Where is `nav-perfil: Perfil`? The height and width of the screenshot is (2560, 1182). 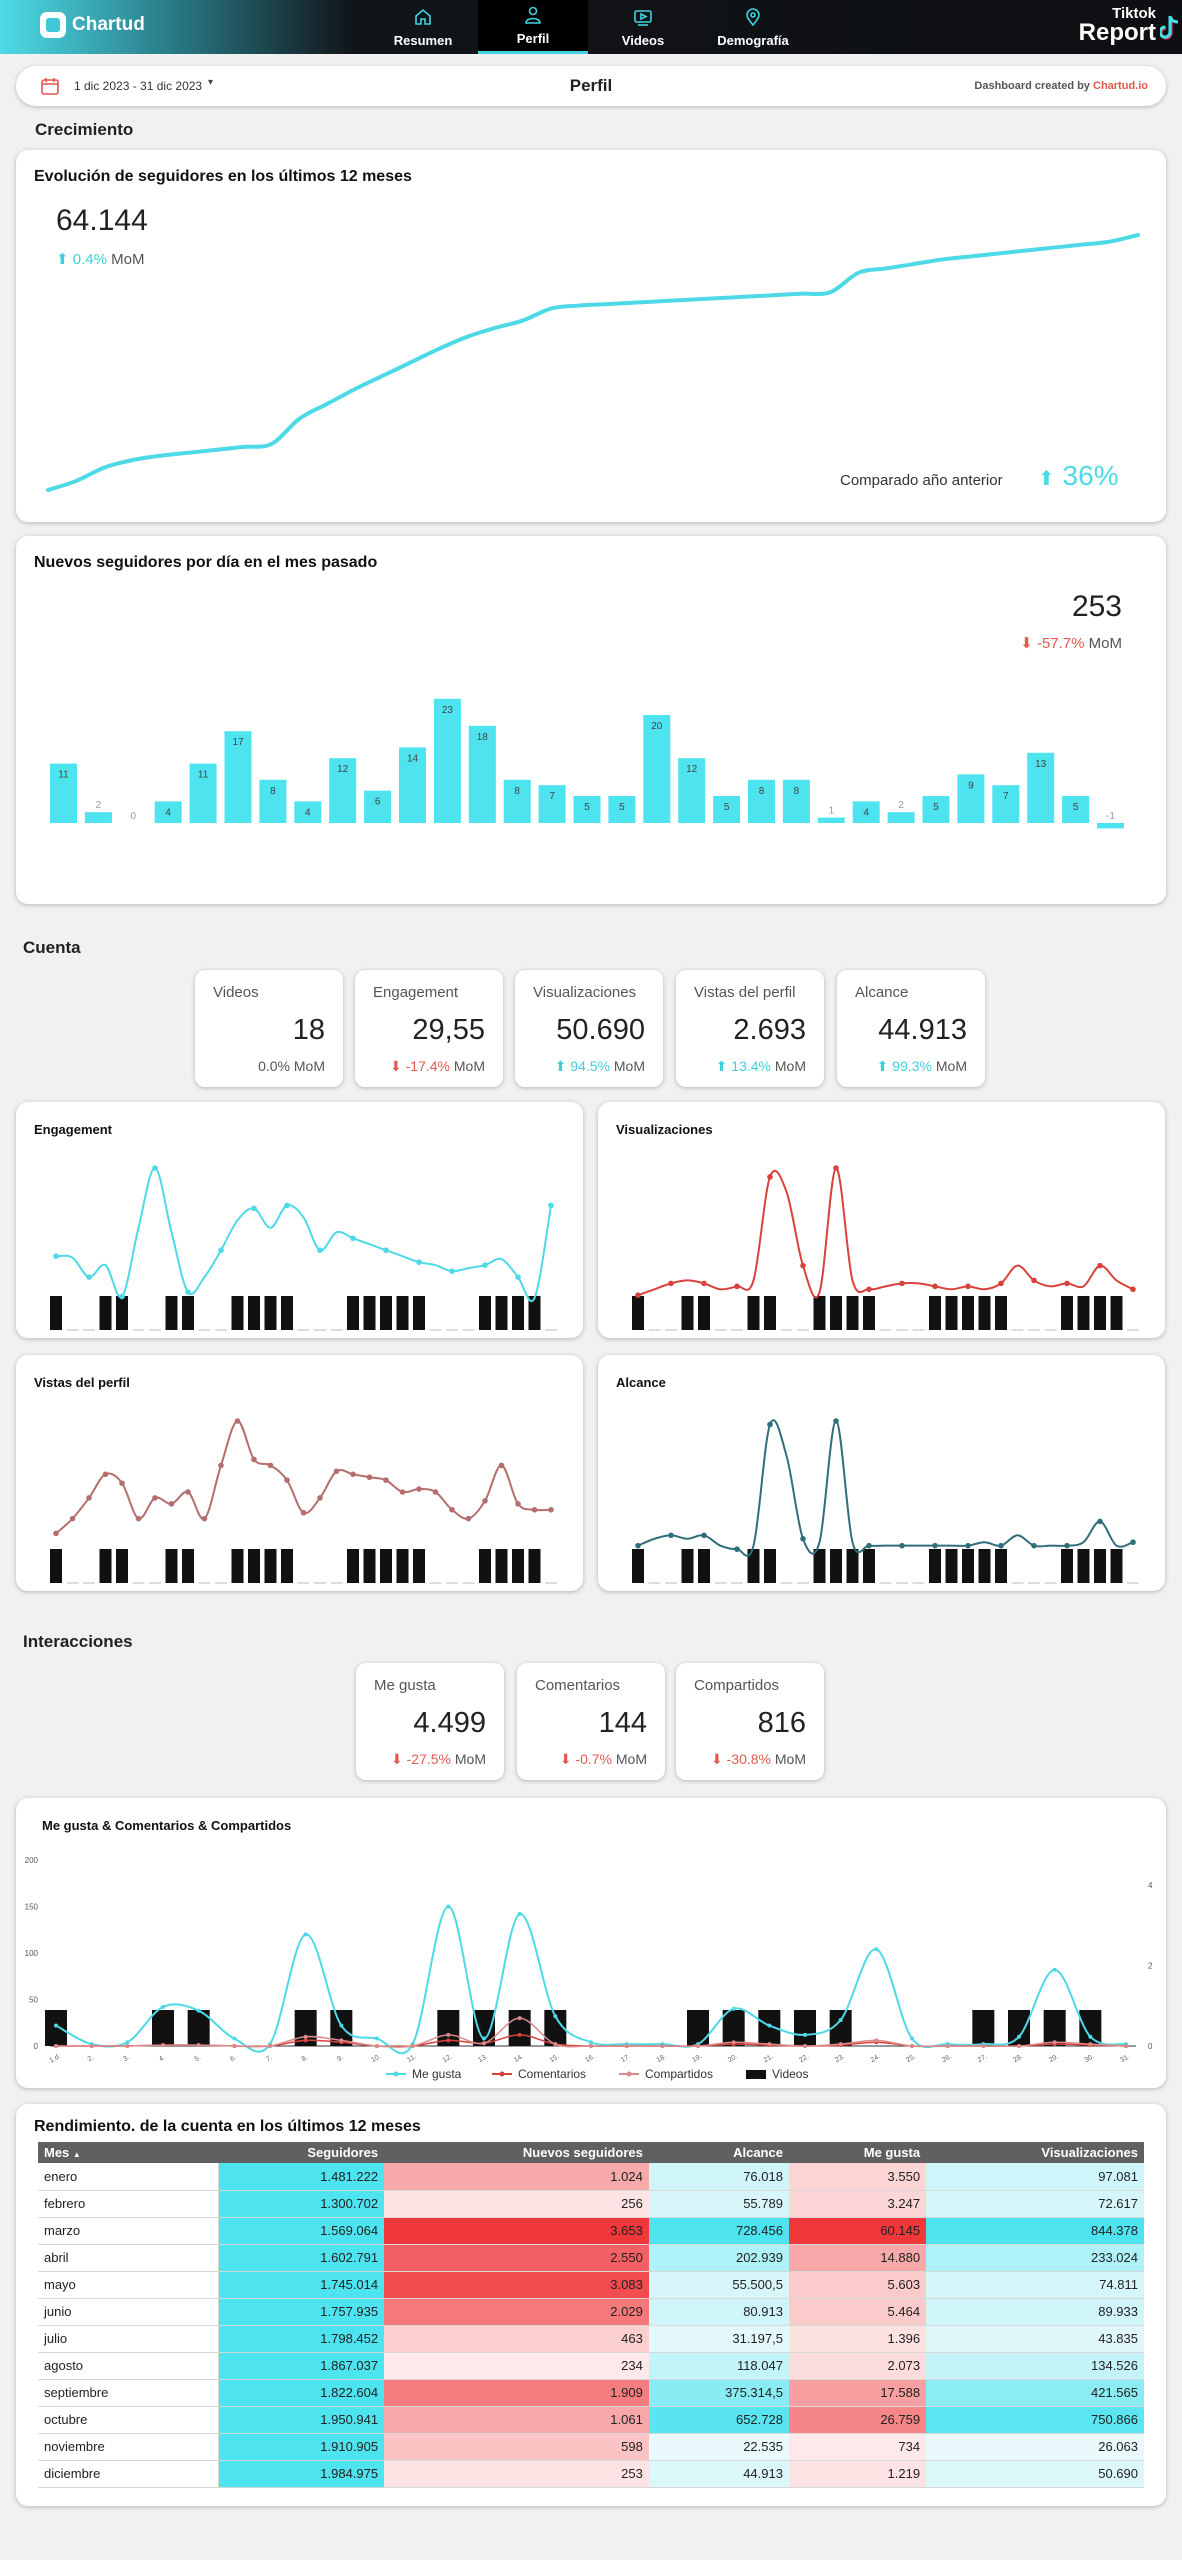
nav-perfil: Perfil is located at coordinates (533, 27).